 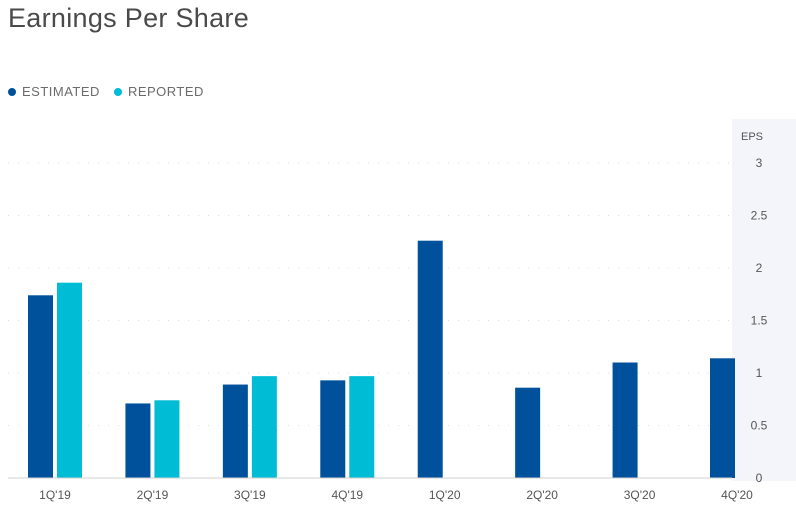 I want to click on x-axis-labels: 1Q'19 2Q'19 3Q'19 4Q'19 1Q'20 2Q'20 3Q'20 4Q'20, so click(x=396, y=495).